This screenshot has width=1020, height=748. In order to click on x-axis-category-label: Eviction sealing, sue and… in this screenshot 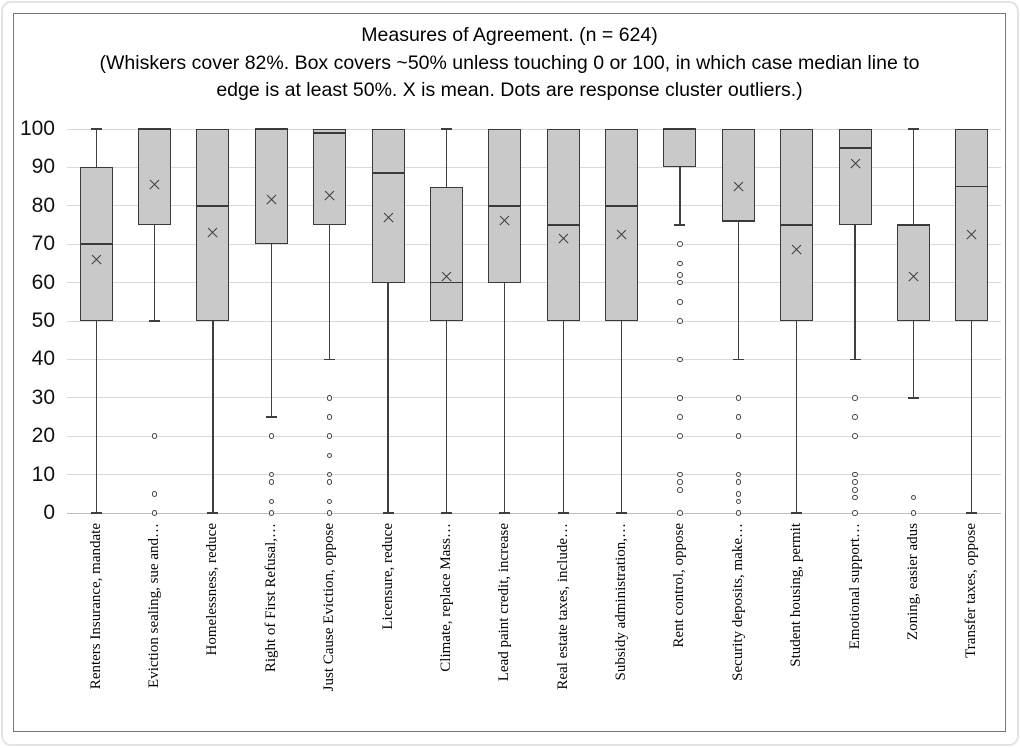, I will do `click(154, 605)`.